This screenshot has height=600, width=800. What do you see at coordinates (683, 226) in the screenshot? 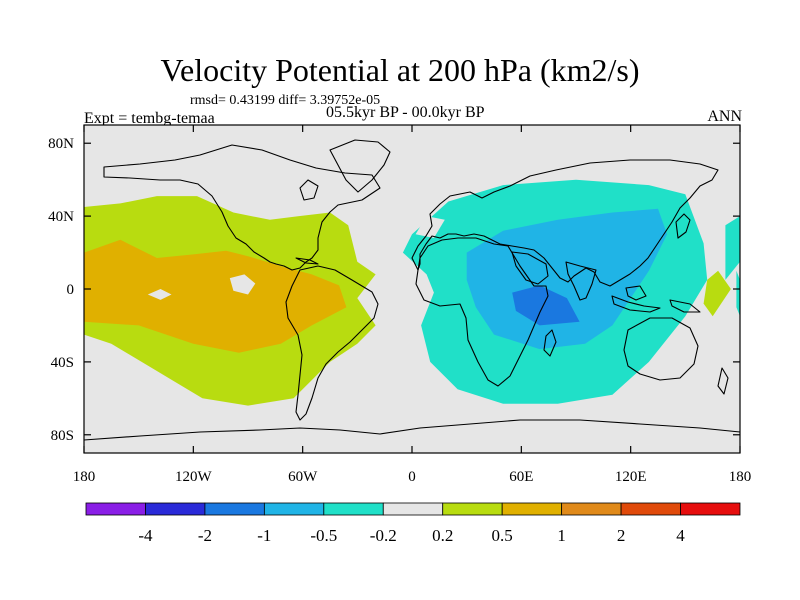
I see `coast-japan` at bounding box center [683, 226].